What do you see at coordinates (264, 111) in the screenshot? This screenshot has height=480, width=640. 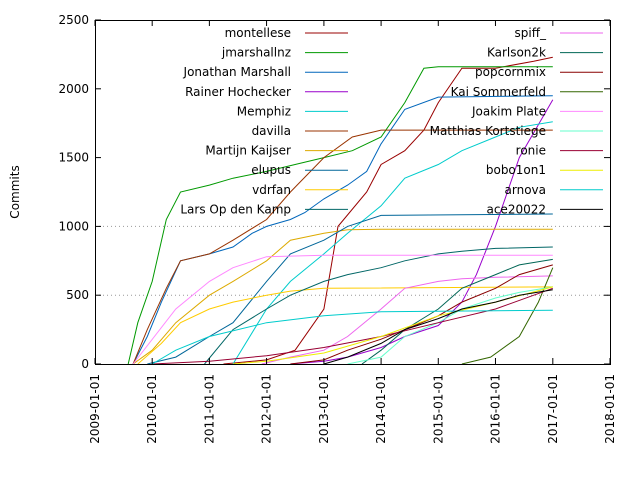 I see `legend-label: Memphiz` at bounding box center [264, 111].